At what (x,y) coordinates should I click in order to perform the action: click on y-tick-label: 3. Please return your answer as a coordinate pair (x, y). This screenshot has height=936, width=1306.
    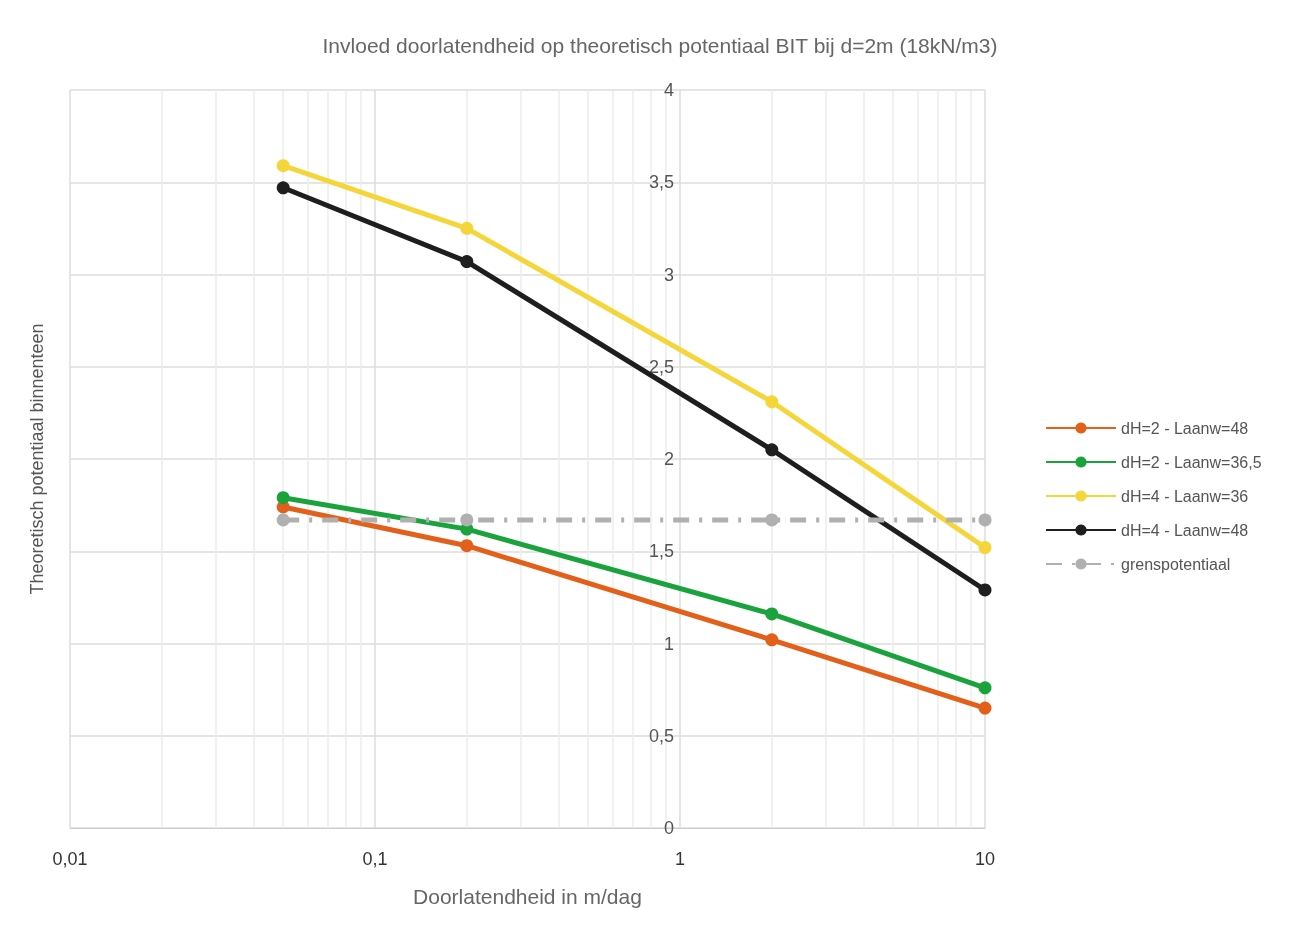
    Looking at the image, I should click on (668, 274).